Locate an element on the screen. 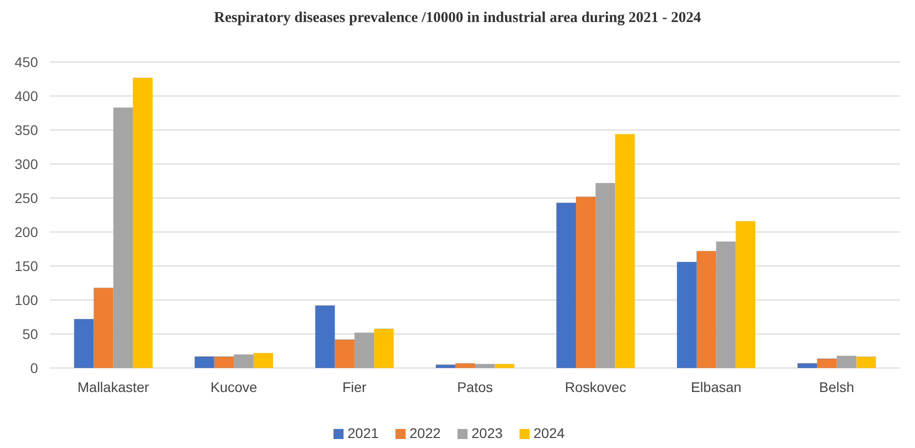 The image size is (915, 448). y-tick-label: 250 is located at coordinates (26, 198).